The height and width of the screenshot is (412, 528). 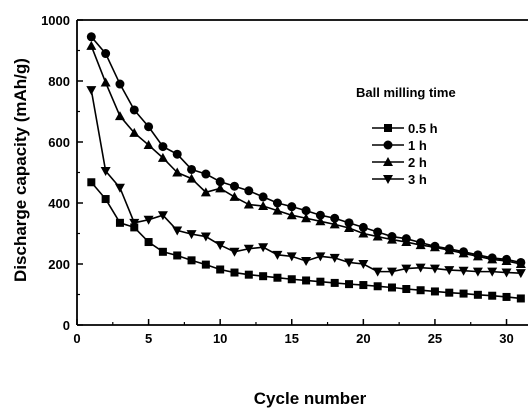 What do you see at coordinates (76, 338) in the screenshot?
I see `x-tick-label: 0` at bounding box center [76, 338].